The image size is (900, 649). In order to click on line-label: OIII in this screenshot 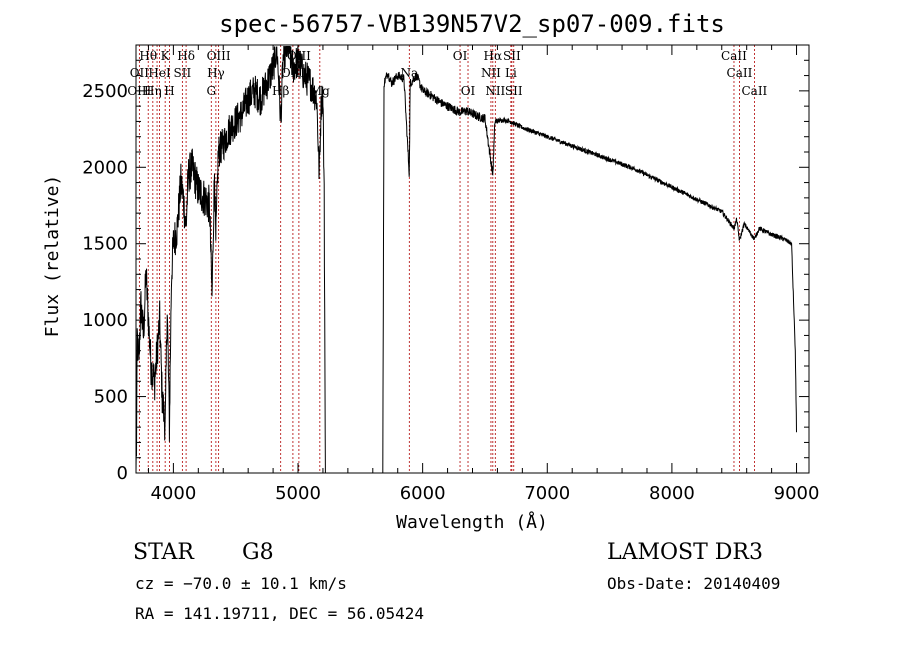, I will do `click(219, 56)`.